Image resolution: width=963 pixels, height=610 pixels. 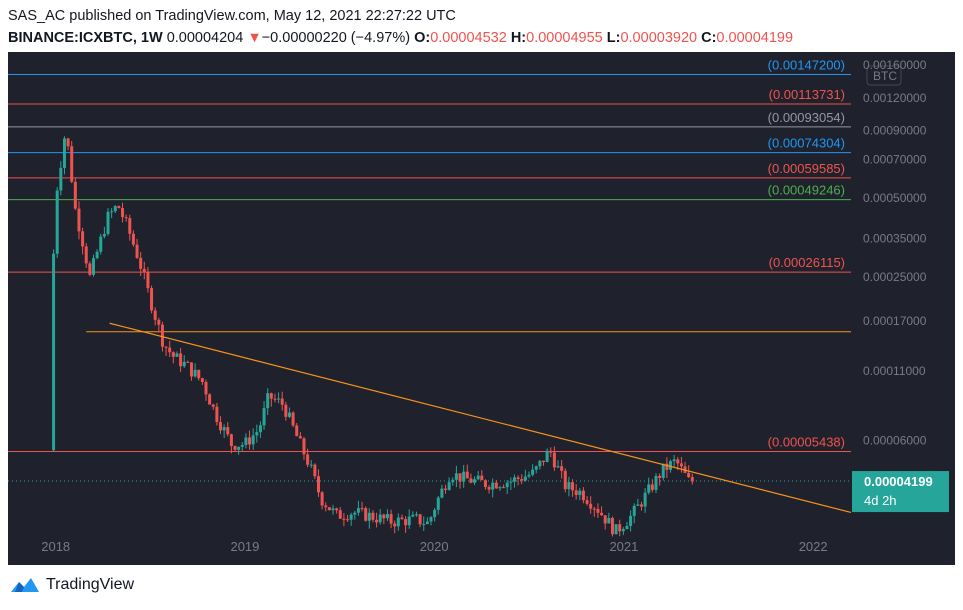 What do you see at coordinates (807, 262) in the screenshot?
I see `level-label-6: (0.00026115)` at bounding box center [807, 262].